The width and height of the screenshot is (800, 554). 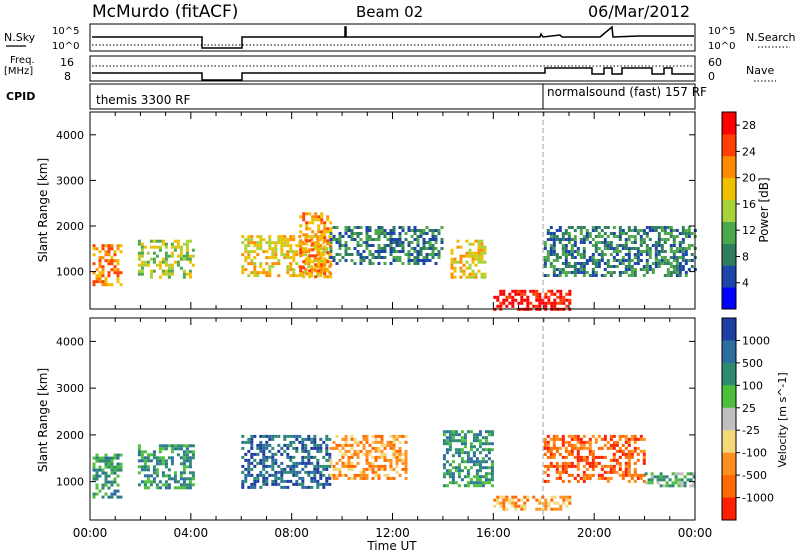 I want to click on power-echo-region, so click(x=532, y=300).